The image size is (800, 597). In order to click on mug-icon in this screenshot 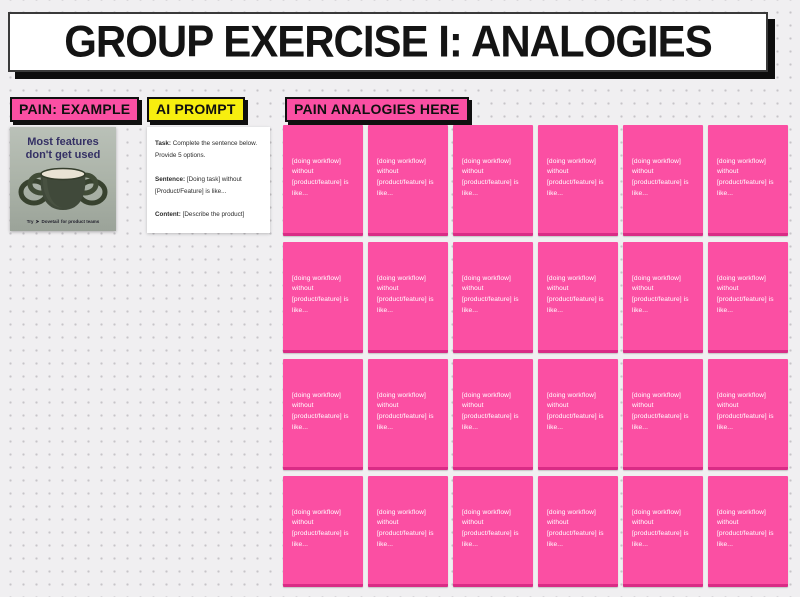, I will do `click(63, 189)`.